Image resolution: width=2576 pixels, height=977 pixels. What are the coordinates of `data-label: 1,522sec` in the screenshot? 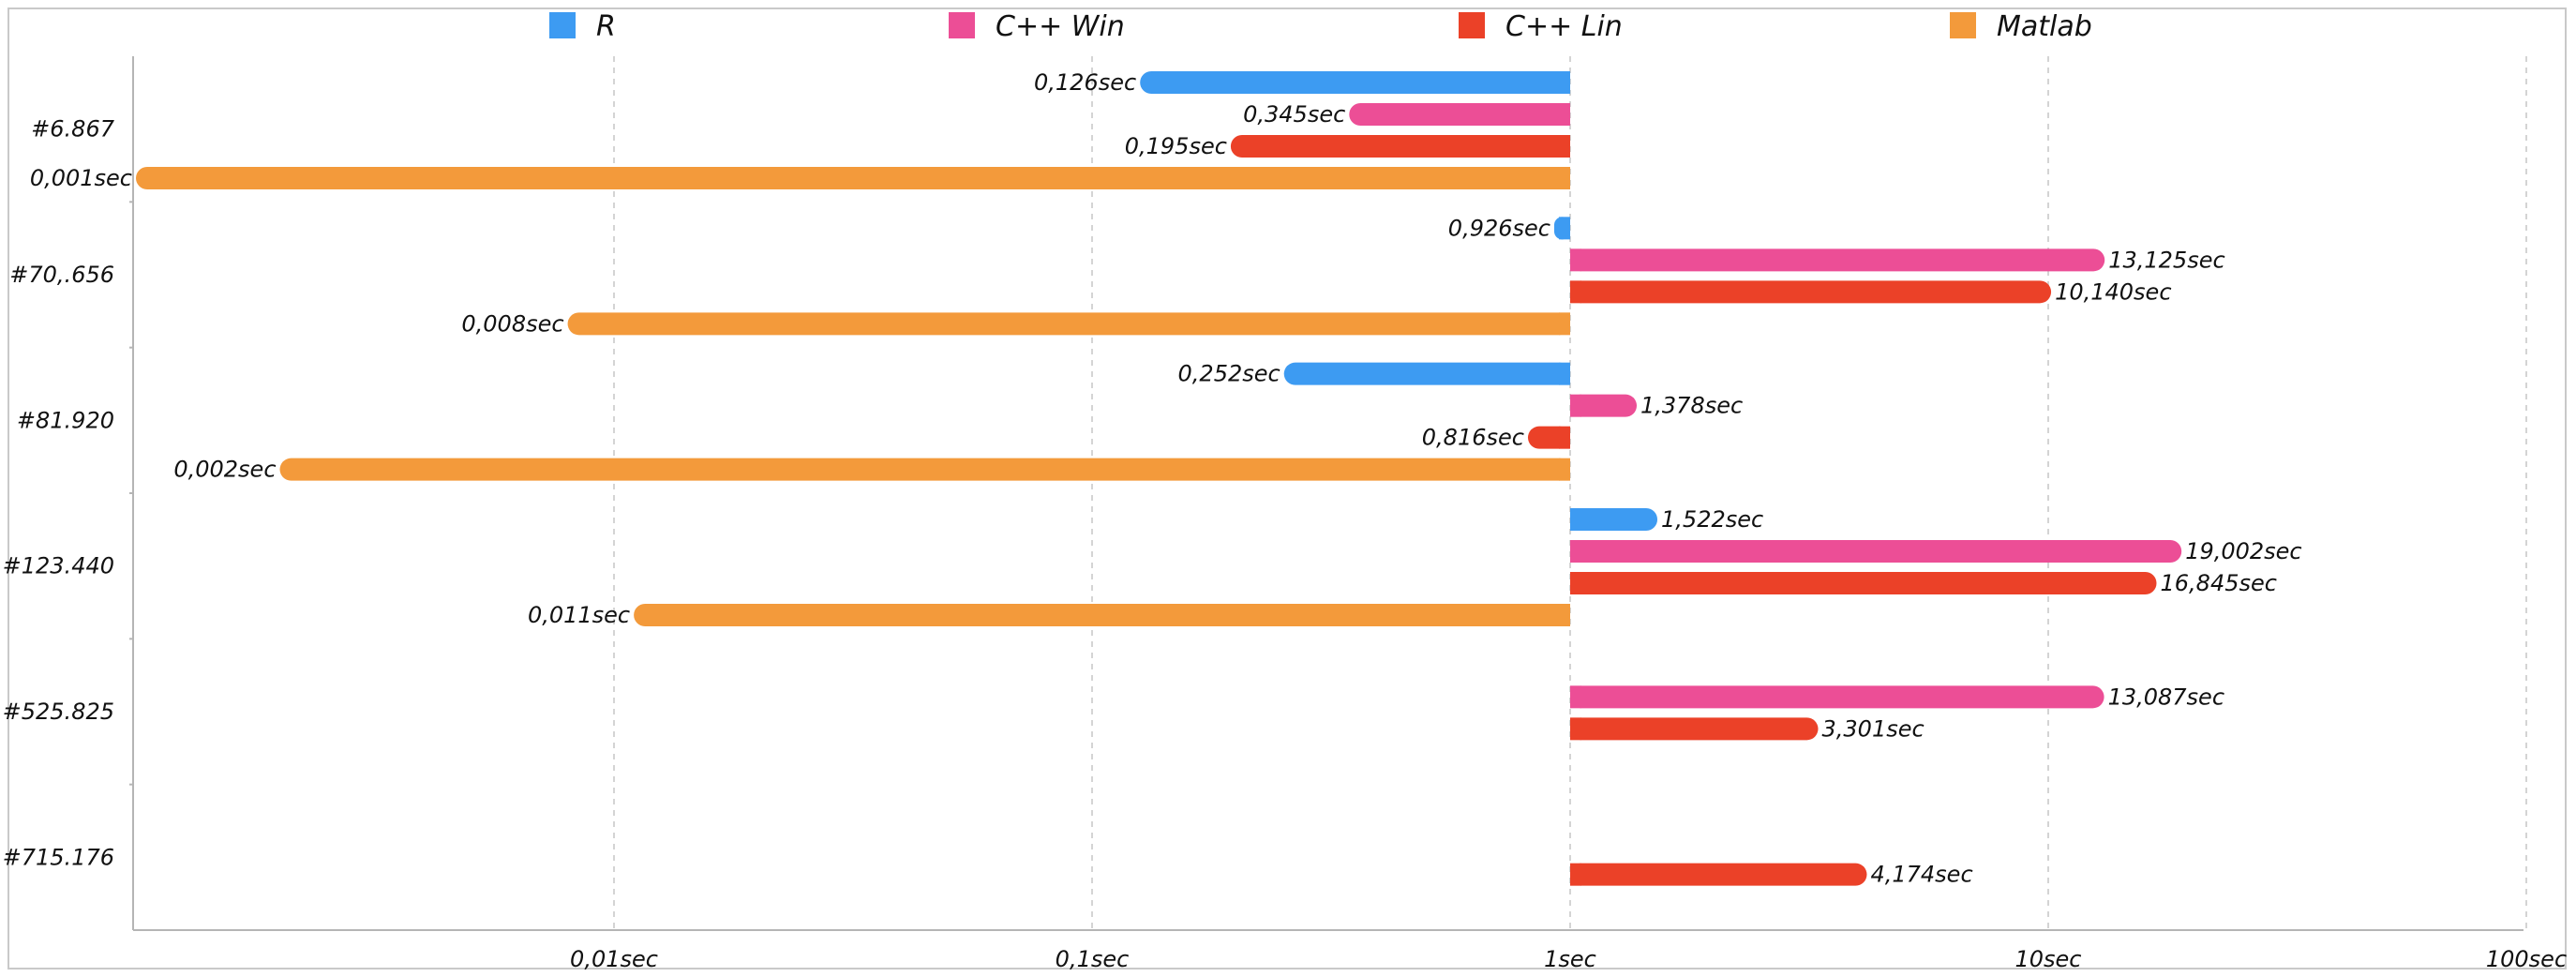 It's located at (1712, 520).